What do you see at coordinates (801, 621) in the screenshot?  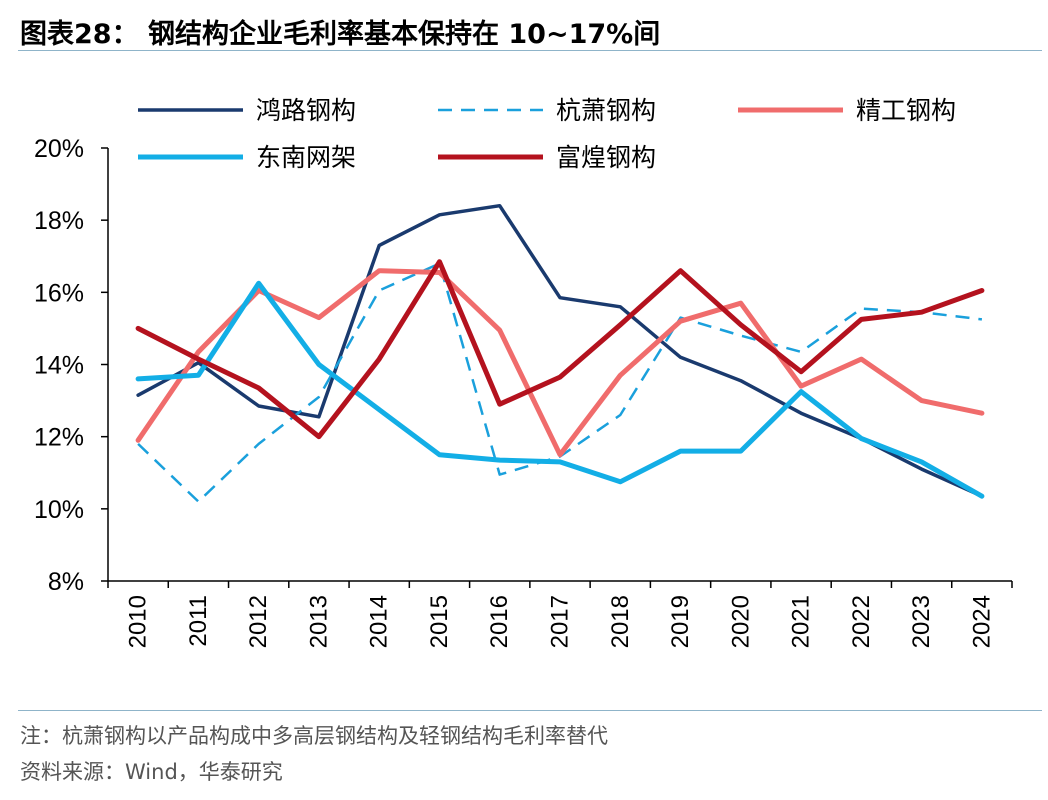 I see `x-tick-label: 2021` at bounding box center [801, 621].